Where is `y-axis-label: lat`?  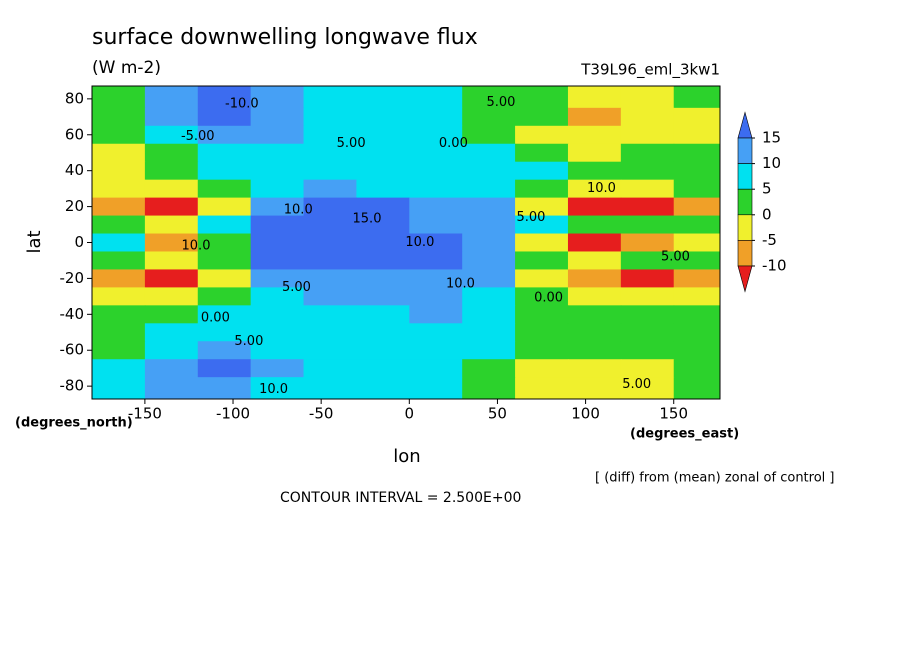
y-axis-label: lat is located at coordinates (34, 241).